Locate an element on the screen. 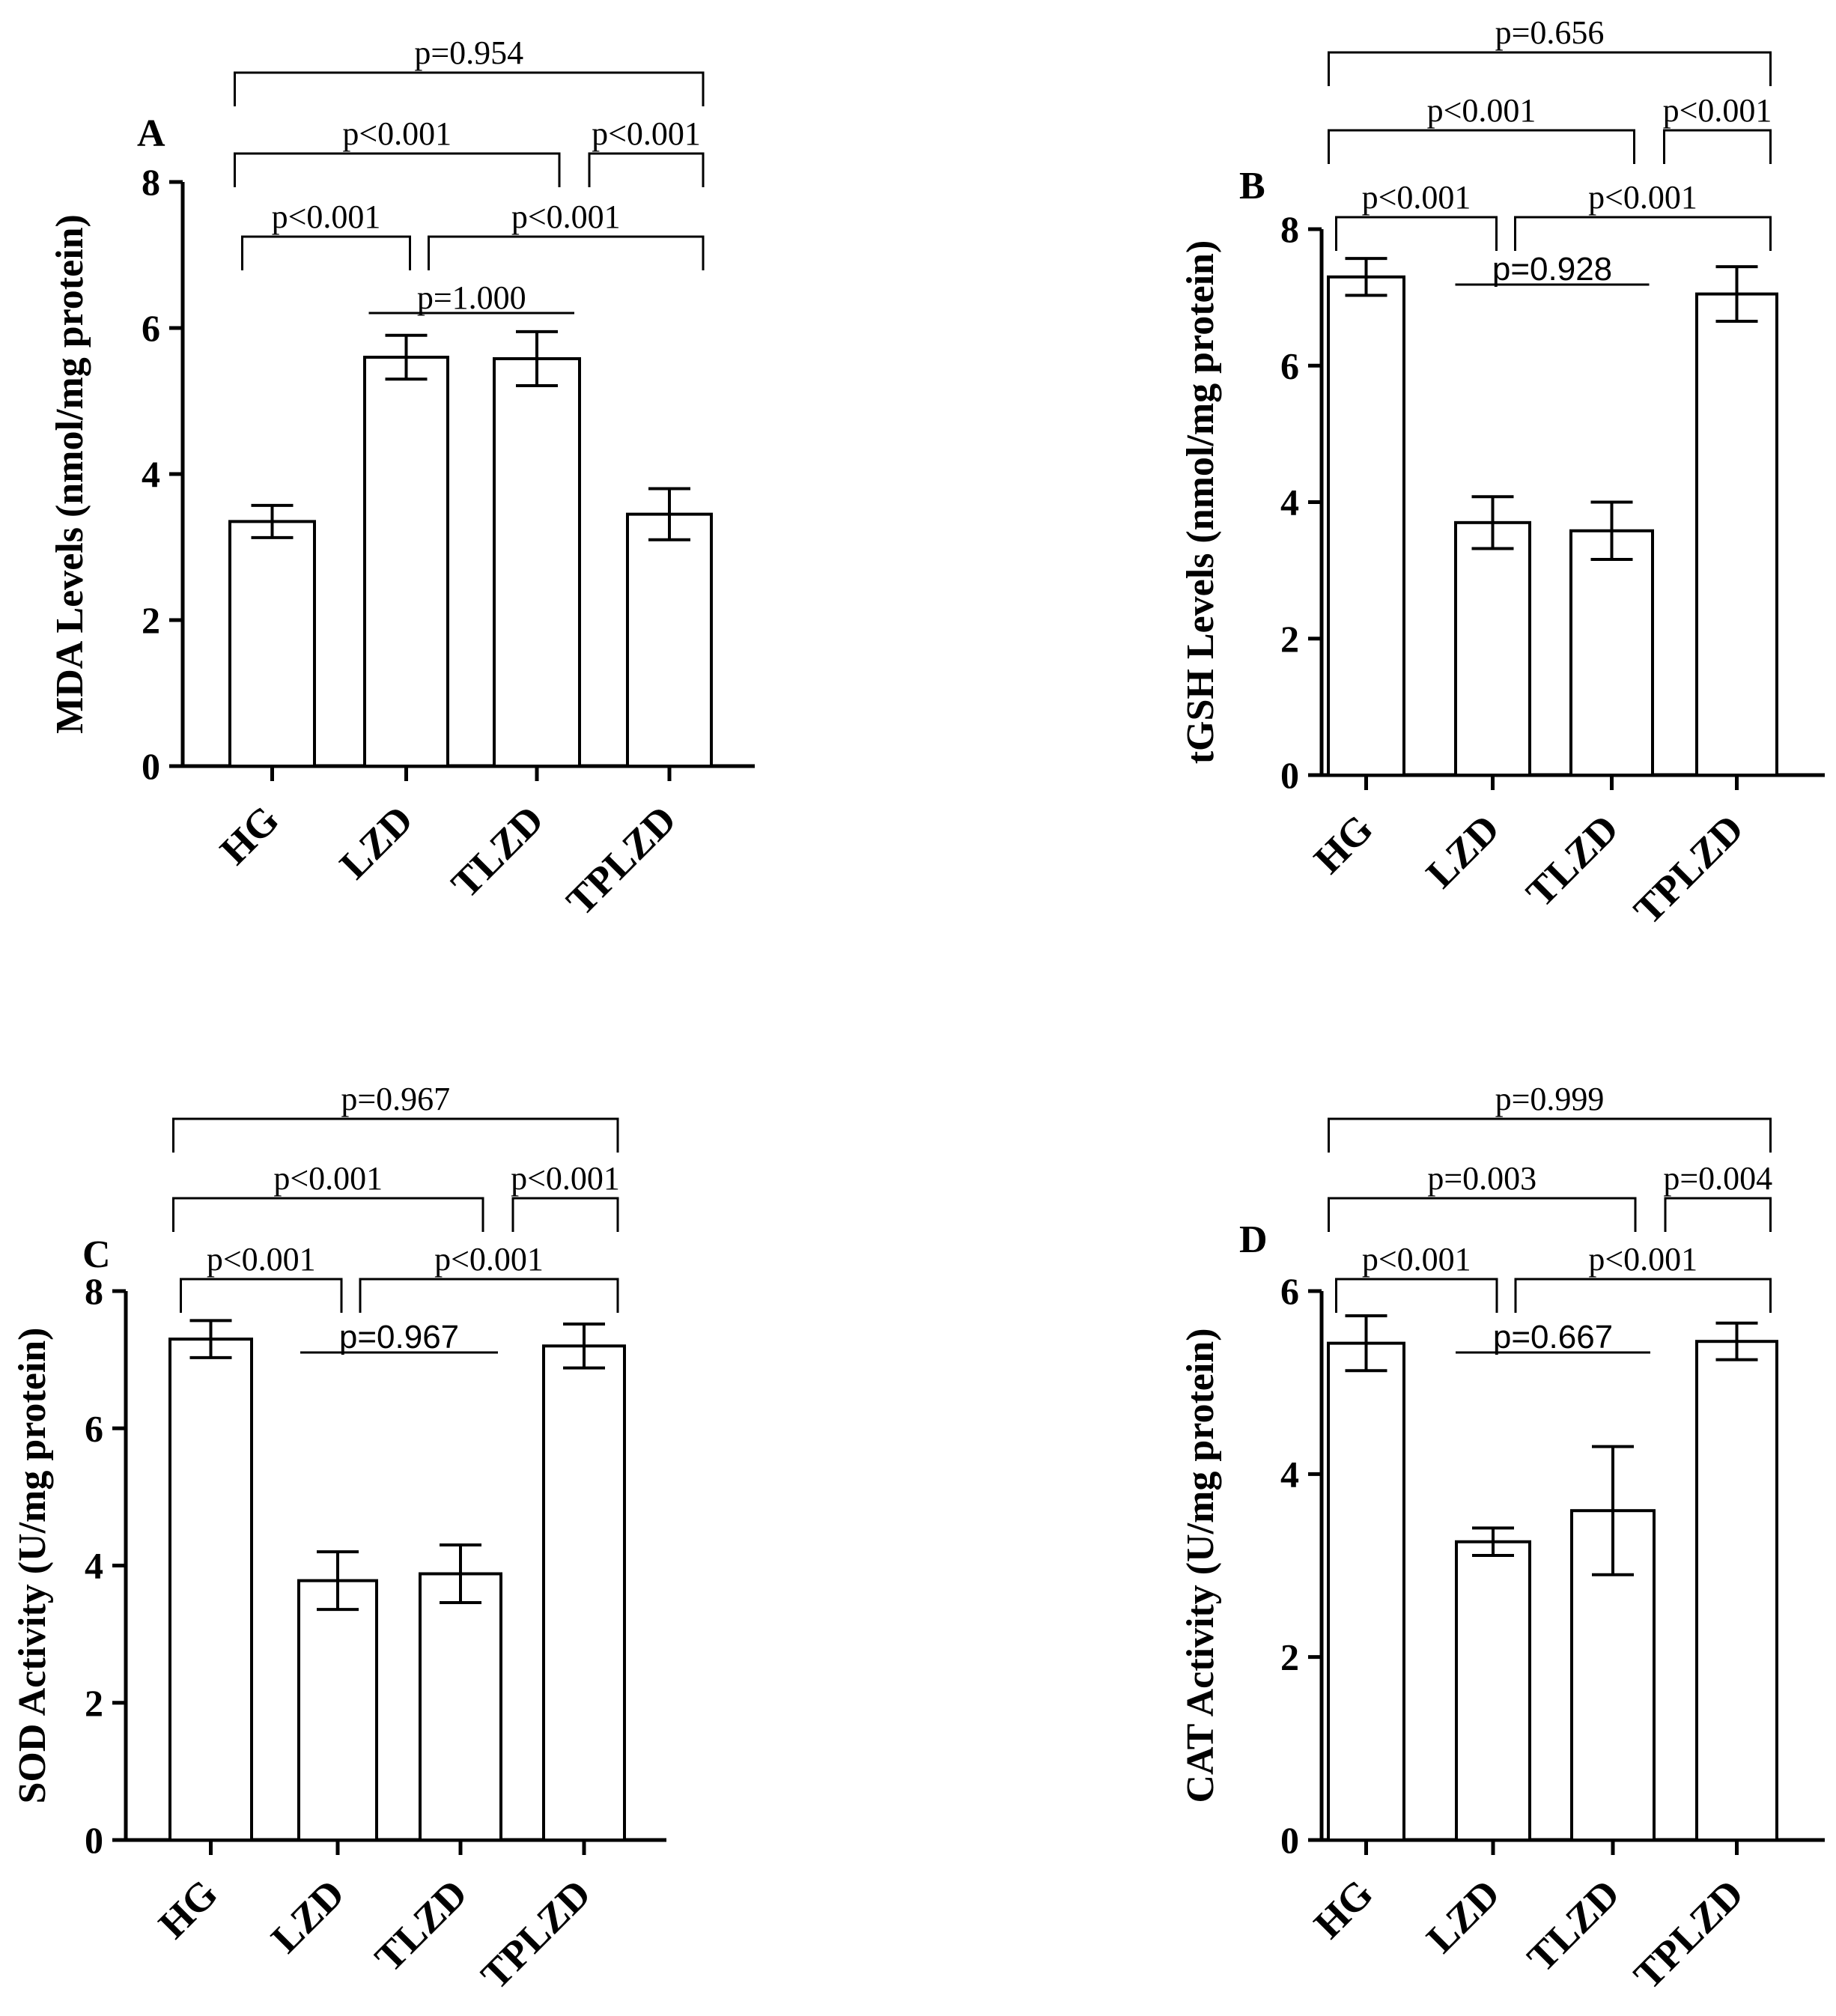 The image size is (1836, 2016). y-axis-label: MDA Levels (nmol/mg protein) is located at coordinates (70, 474).